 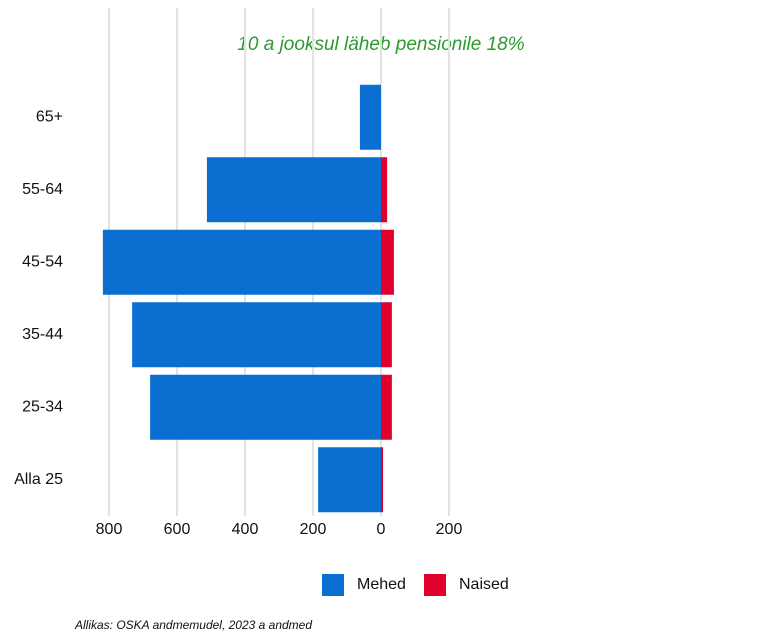 What do you see at coordinates (42, 189) in the screenshot?
I see `y-tick-label: 55-64` at bounding box center [42, 189].